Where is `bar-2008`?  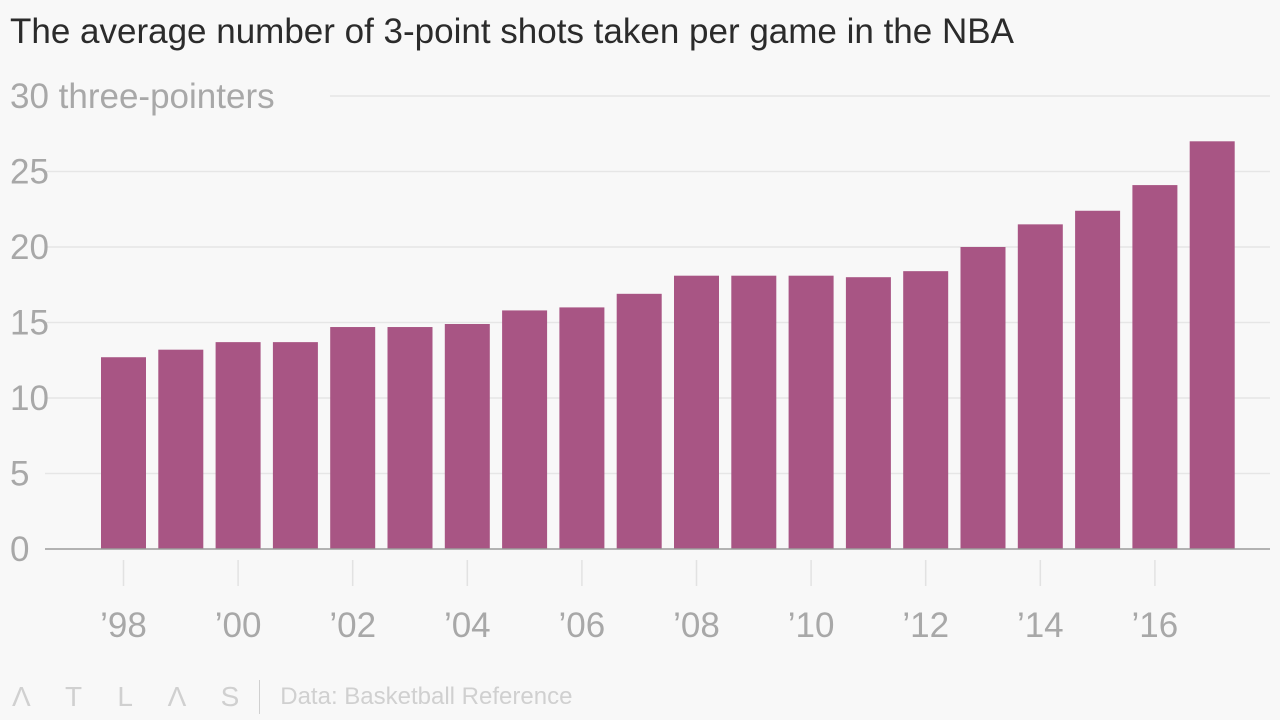 bar-2008 is located at coordinates (696, 412).